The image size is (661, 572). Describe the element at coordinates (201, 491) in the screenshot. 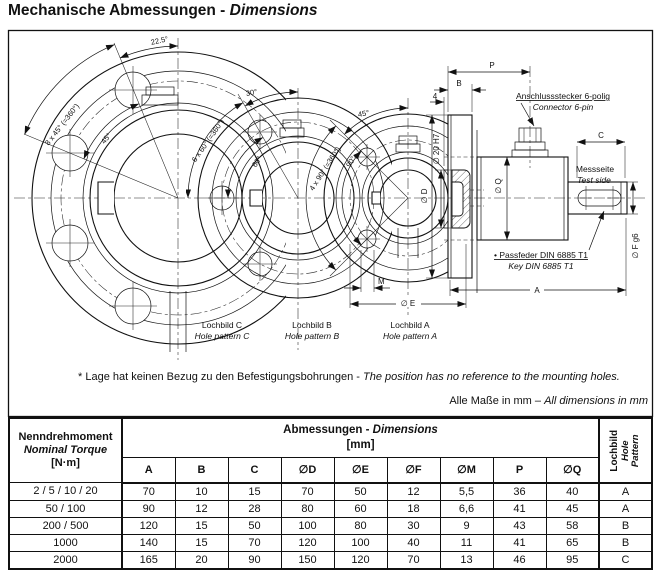

I see `dim-cell: 10` at that location.